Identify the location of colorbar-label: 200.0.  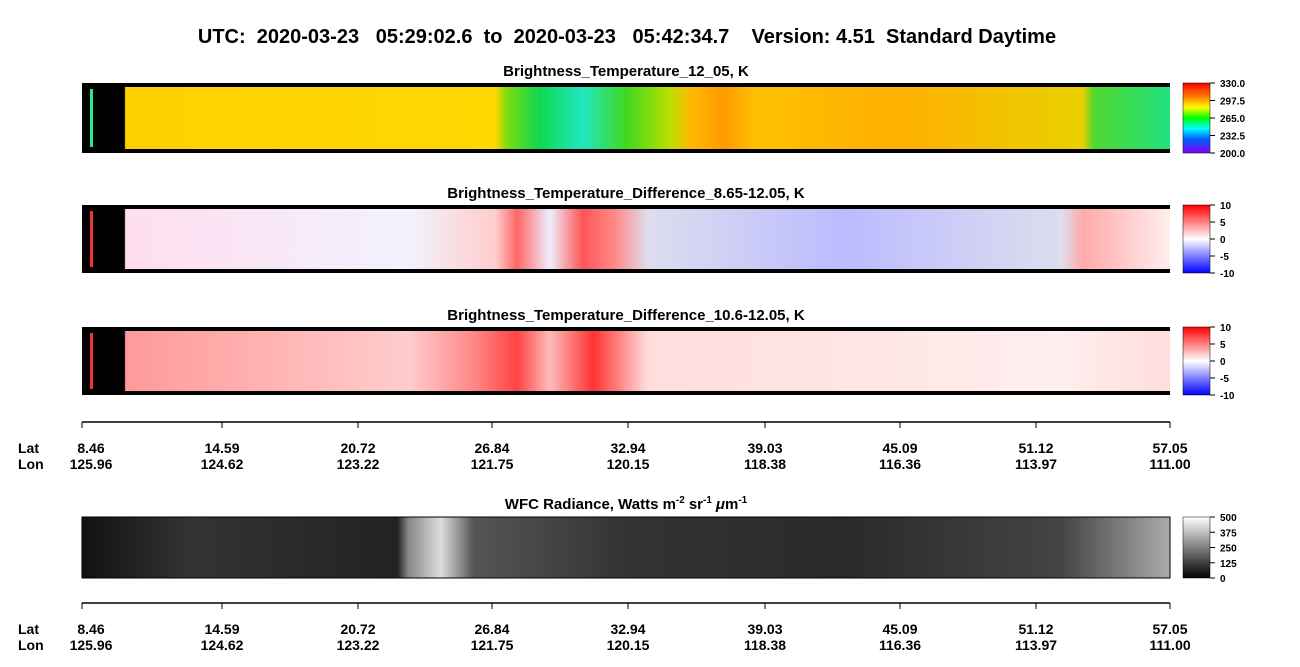
(1232, 154).